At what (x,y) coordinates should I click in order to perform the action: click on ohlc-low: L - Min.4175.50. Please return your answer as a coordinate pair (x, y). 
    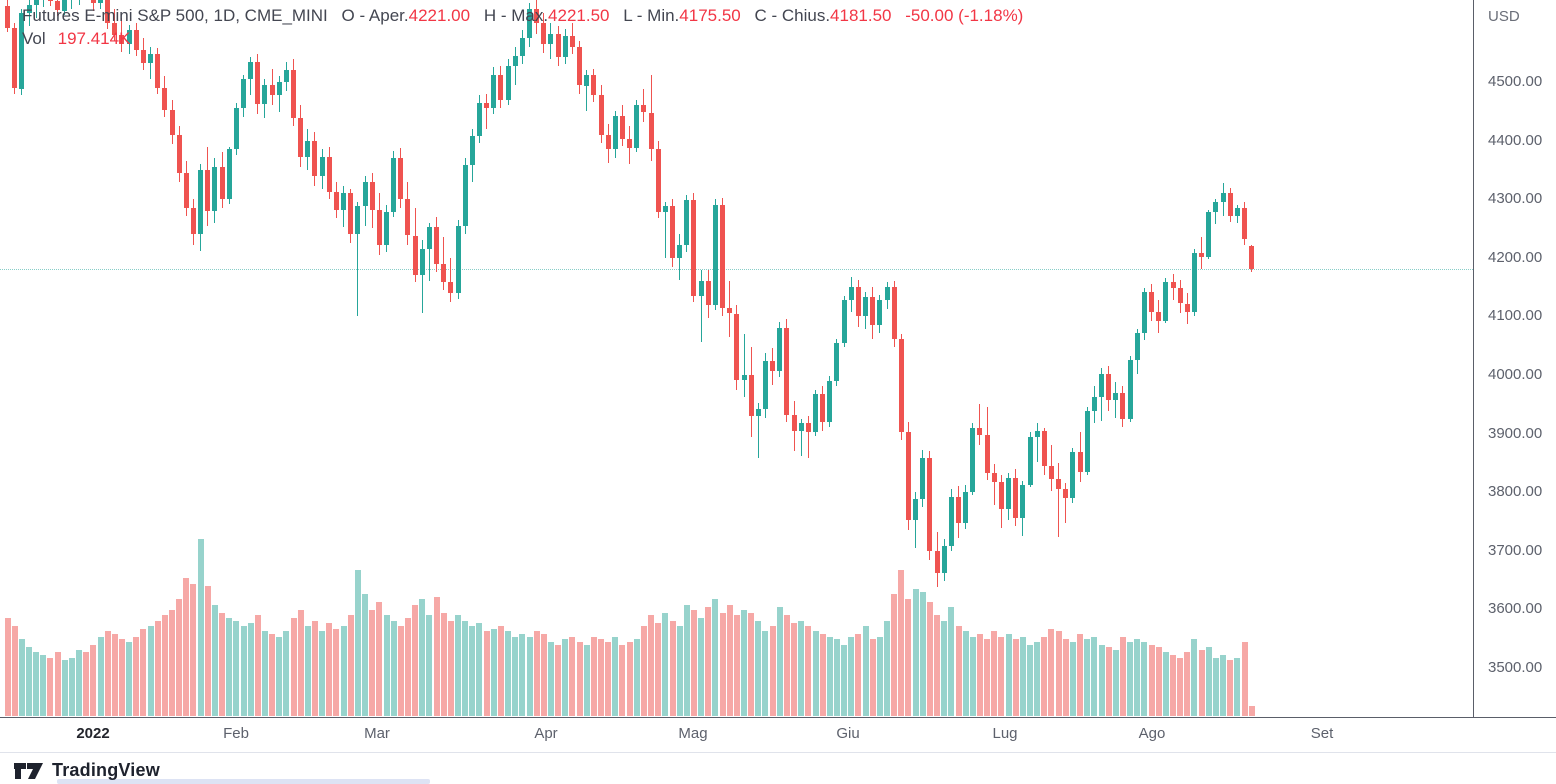
    Looking at the image, I should click on (682, 15).